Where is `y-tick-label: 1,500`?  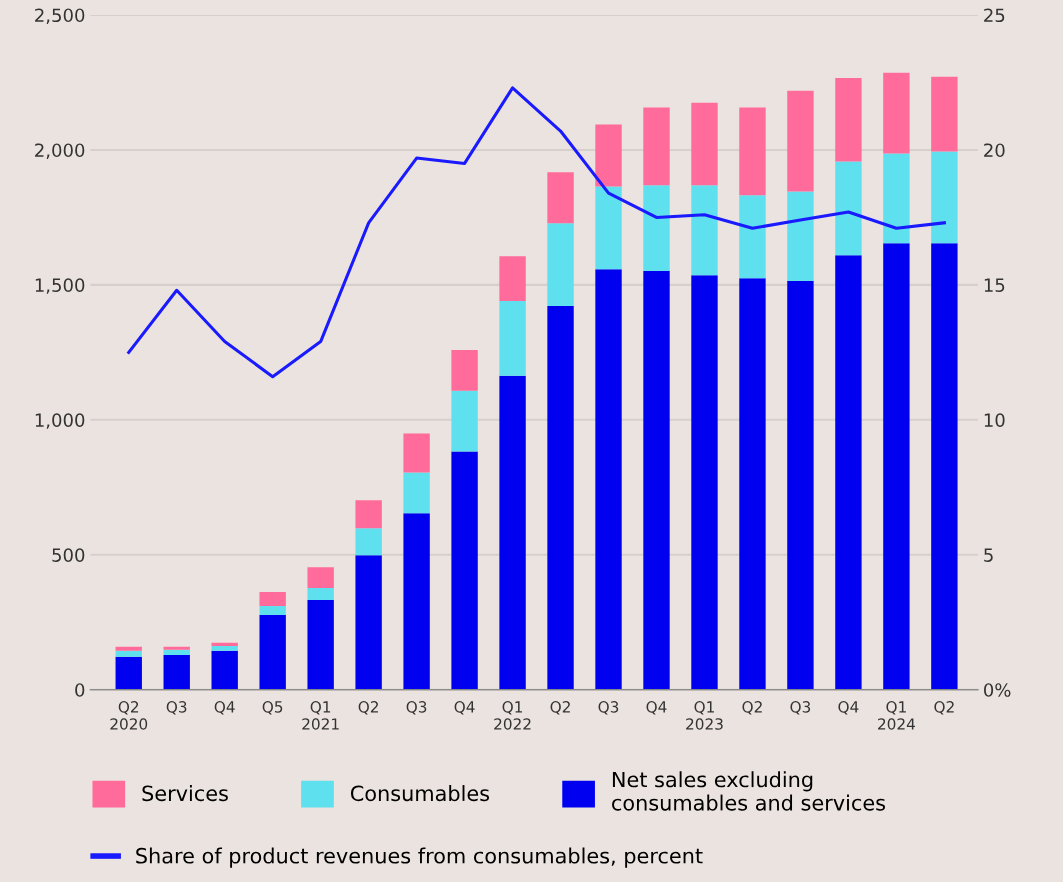 y-tick-label: 1,500 is located at coordinates (60, 286).